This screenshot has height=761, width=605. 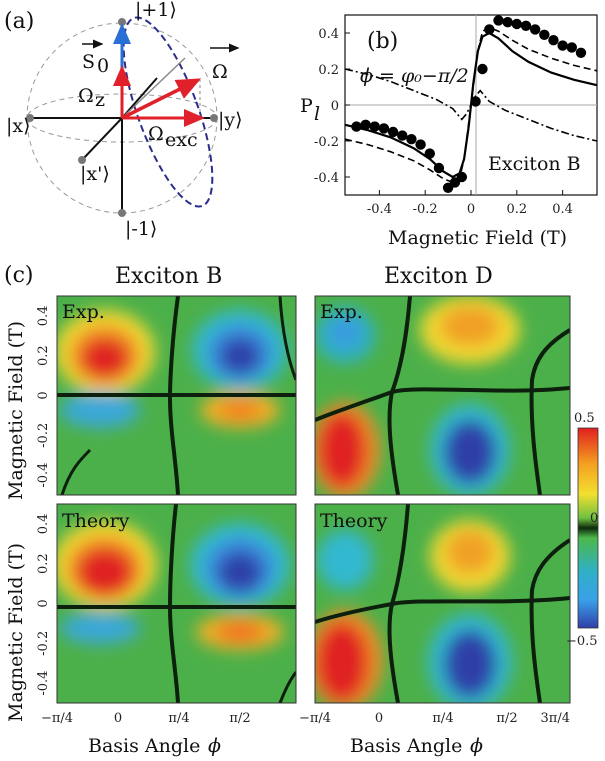 I want to click on heatmap-x-tick-label: π/4, so click(x=442, y=718).